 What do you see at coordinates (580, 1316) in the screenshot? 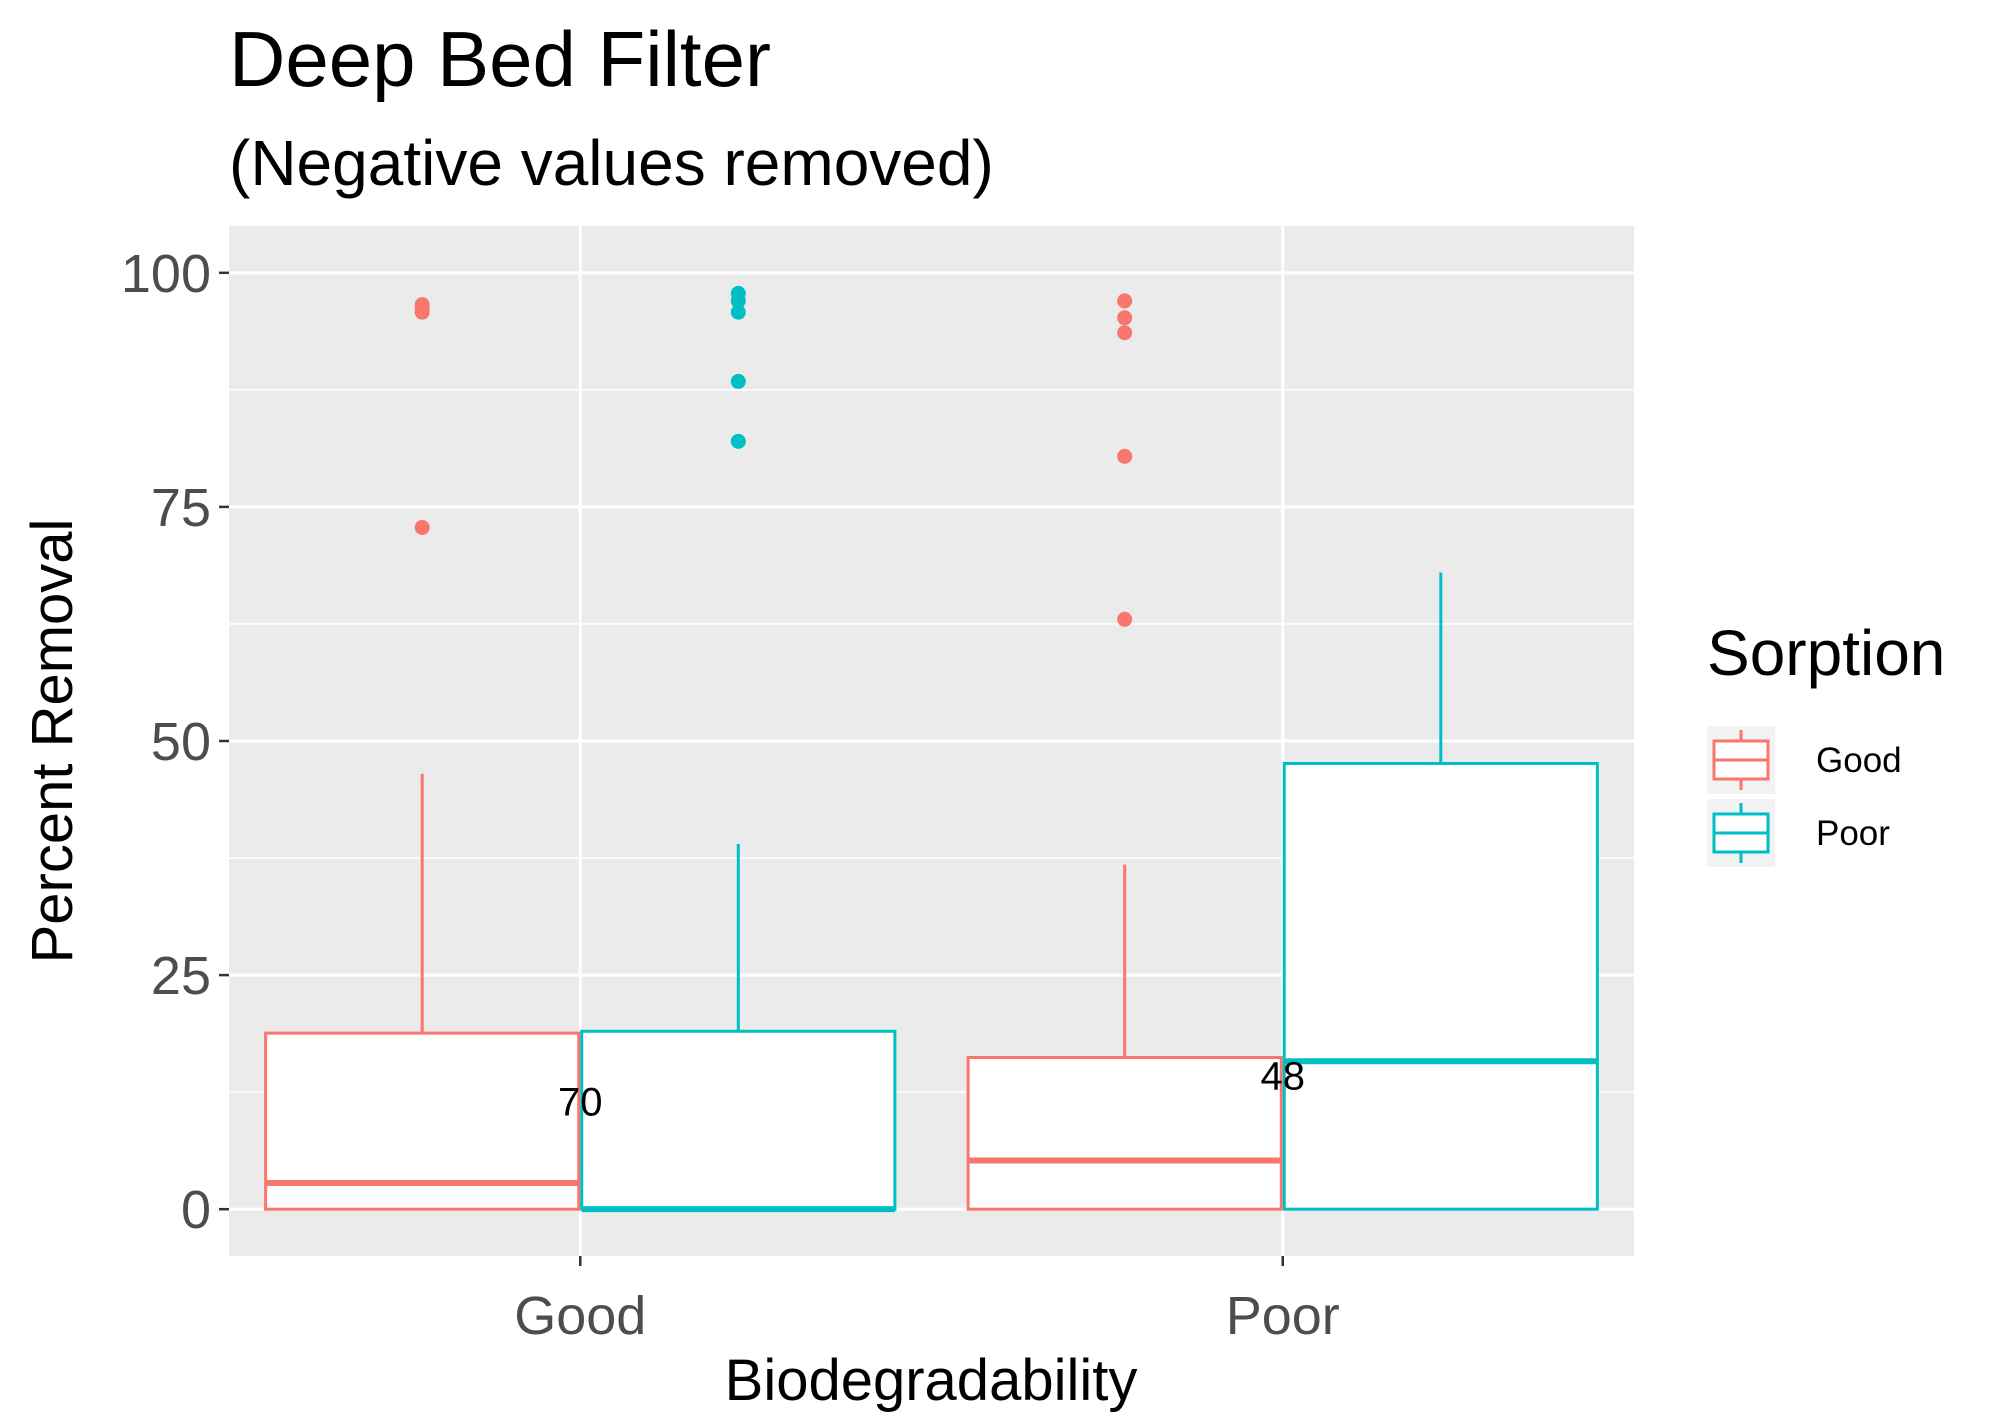
I see `x-tick-label: Good` at bounding box center [580, 1316].